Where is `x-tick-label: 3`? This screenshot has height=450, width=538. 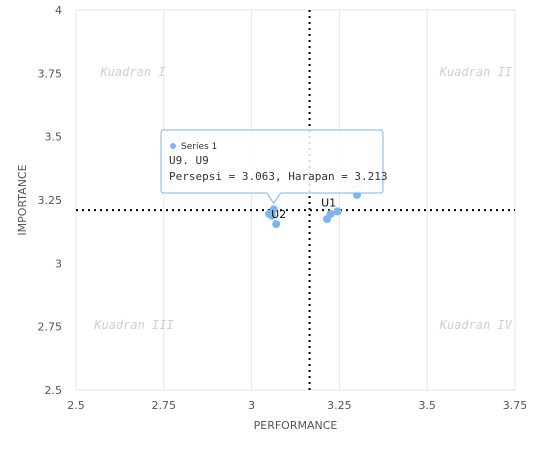
x-tick-label: 3 is located at coordinates (251, 405).